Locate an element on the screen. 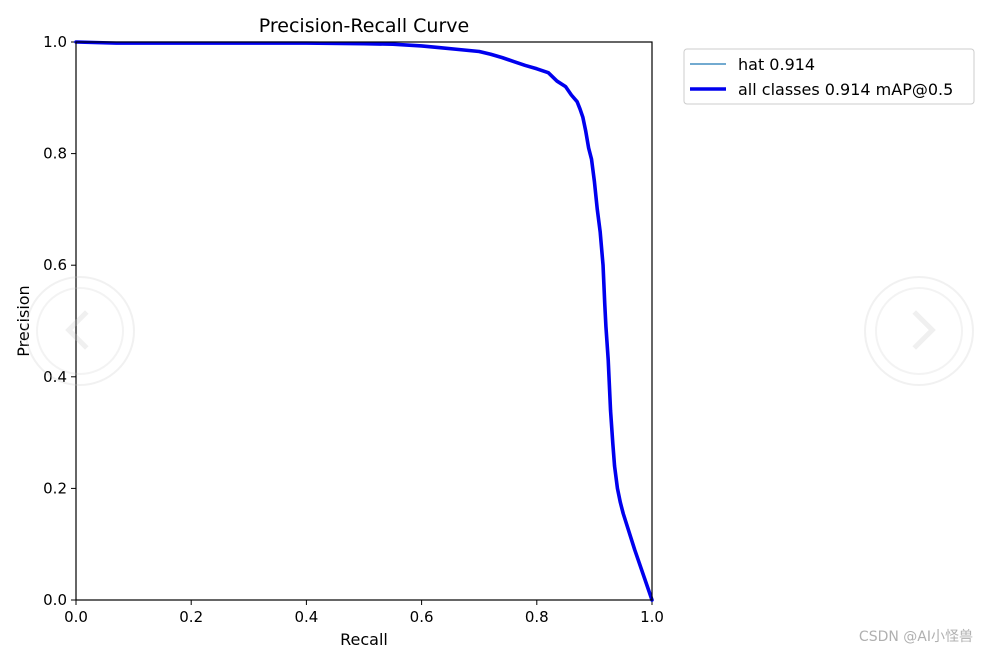 This screenshot has width=989, height=660. y-axis-ticks: 0.00.20.40.60.81.0 is located at coordinates (59, 321).